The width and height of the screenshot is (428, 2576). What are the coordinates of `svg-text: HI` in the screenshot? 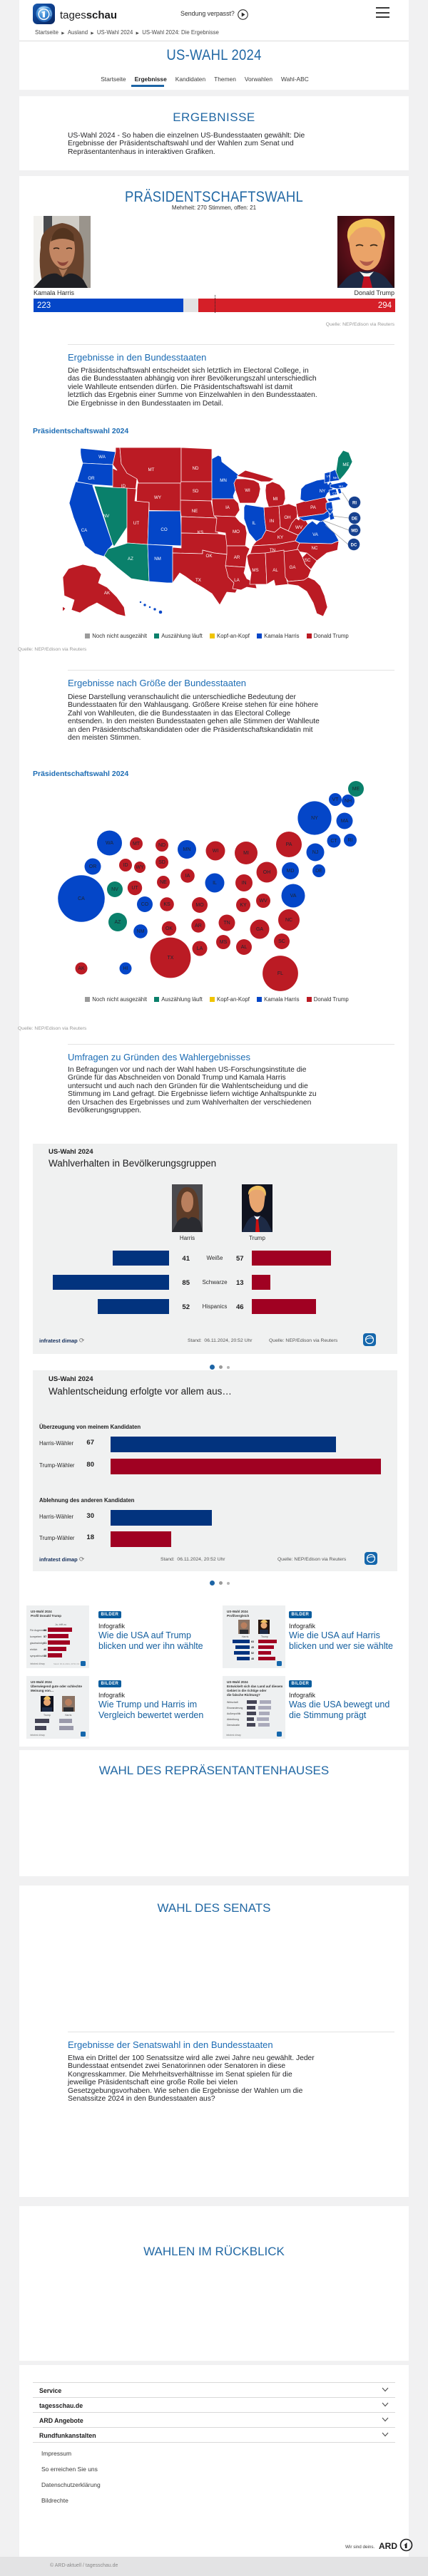 It's located at (125, 969).